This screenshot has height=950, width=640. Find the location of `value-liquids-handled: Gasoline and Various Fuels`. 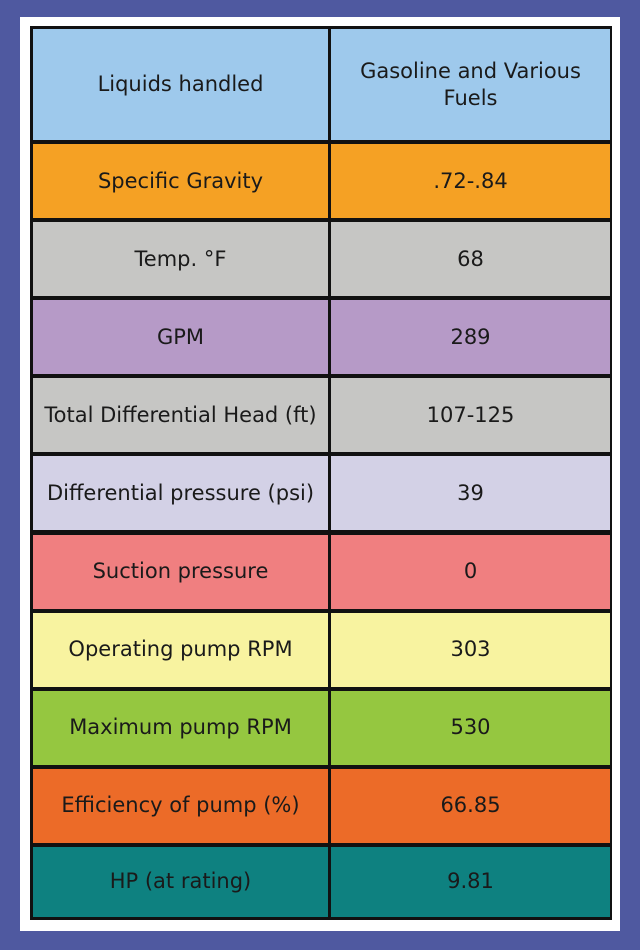

value-liquids-handled: Gasoline and Various Fuels is located at coordinates (470, 84).